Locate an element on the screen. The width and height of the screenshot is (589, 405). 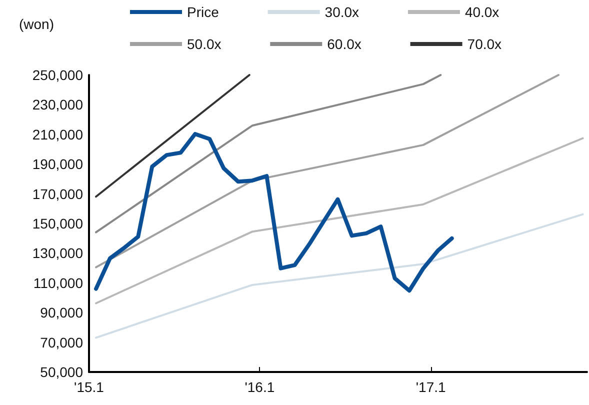
y-tick-label: 130,000 is located at coordinates (58, 253).